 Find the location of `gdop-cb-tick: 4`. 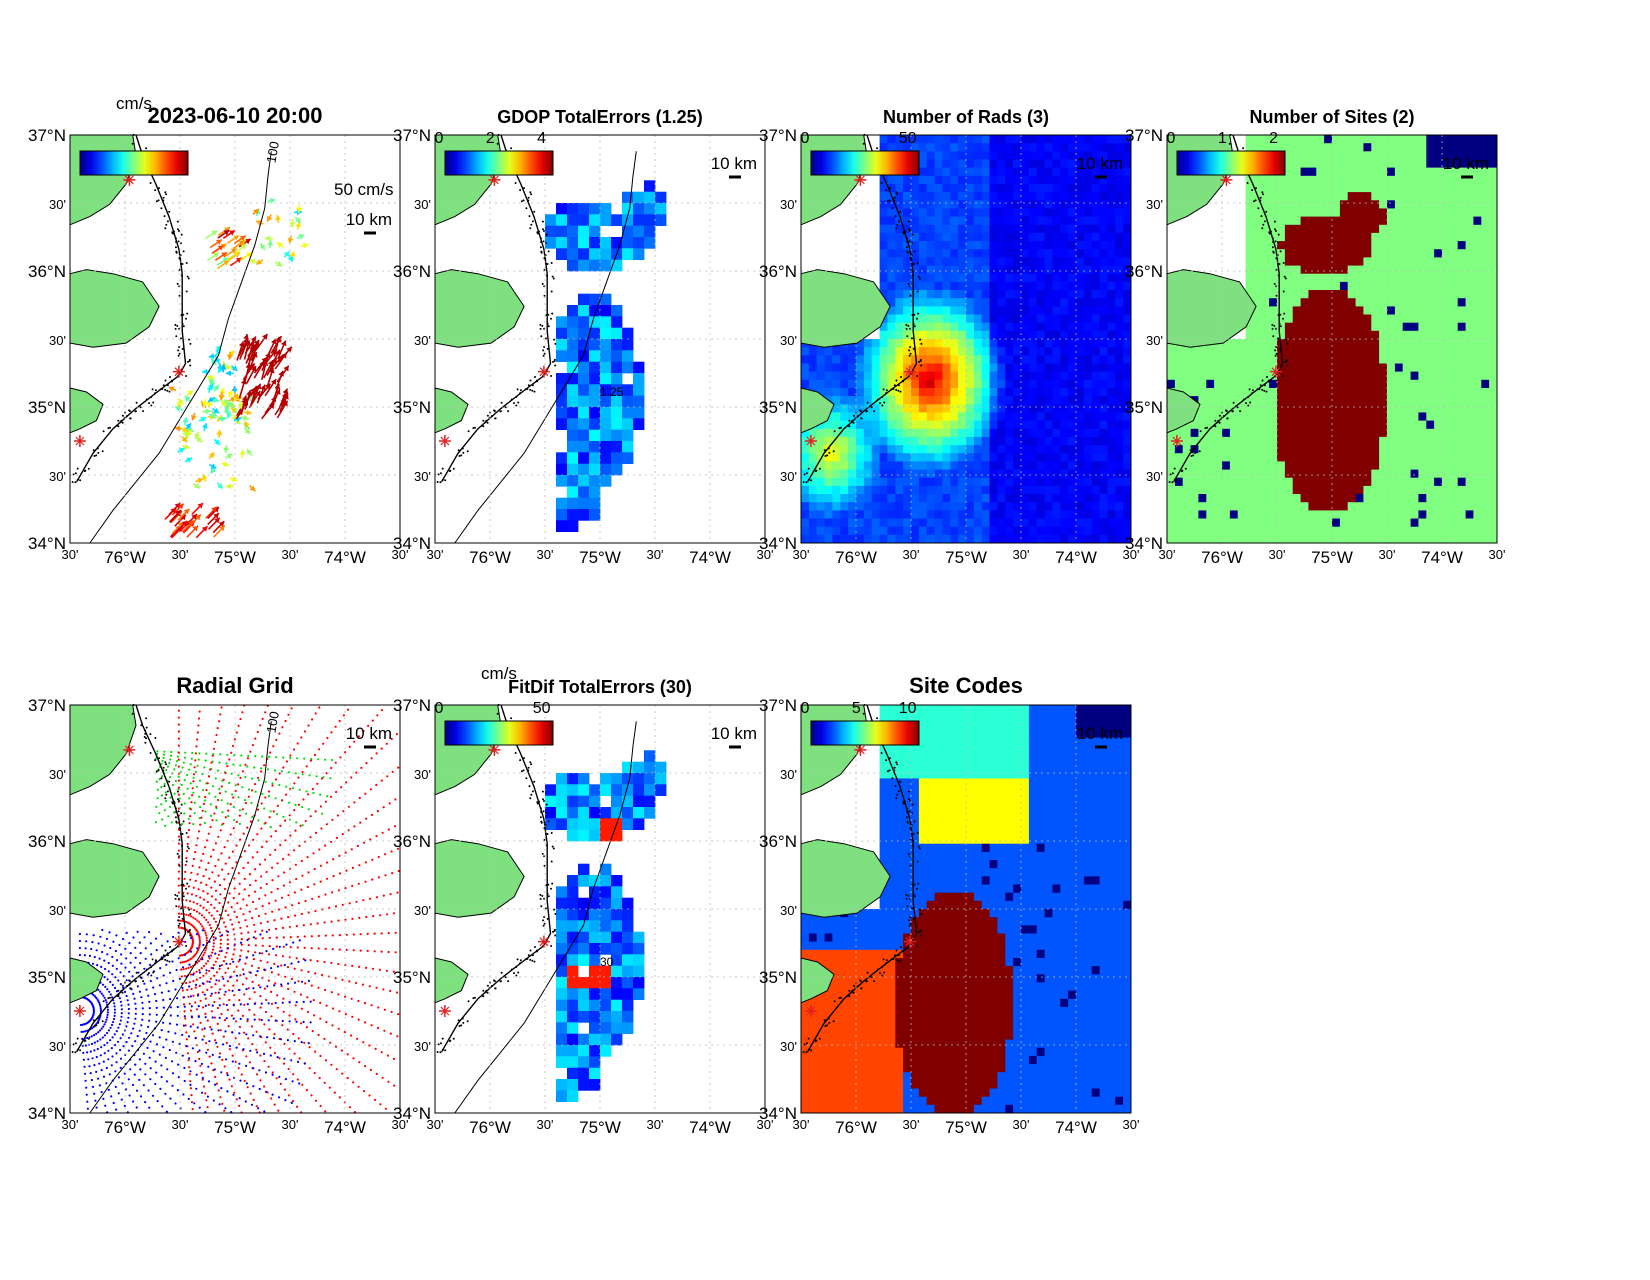

gdop-cb-tick: 4 is located at coordinates (541, 138).